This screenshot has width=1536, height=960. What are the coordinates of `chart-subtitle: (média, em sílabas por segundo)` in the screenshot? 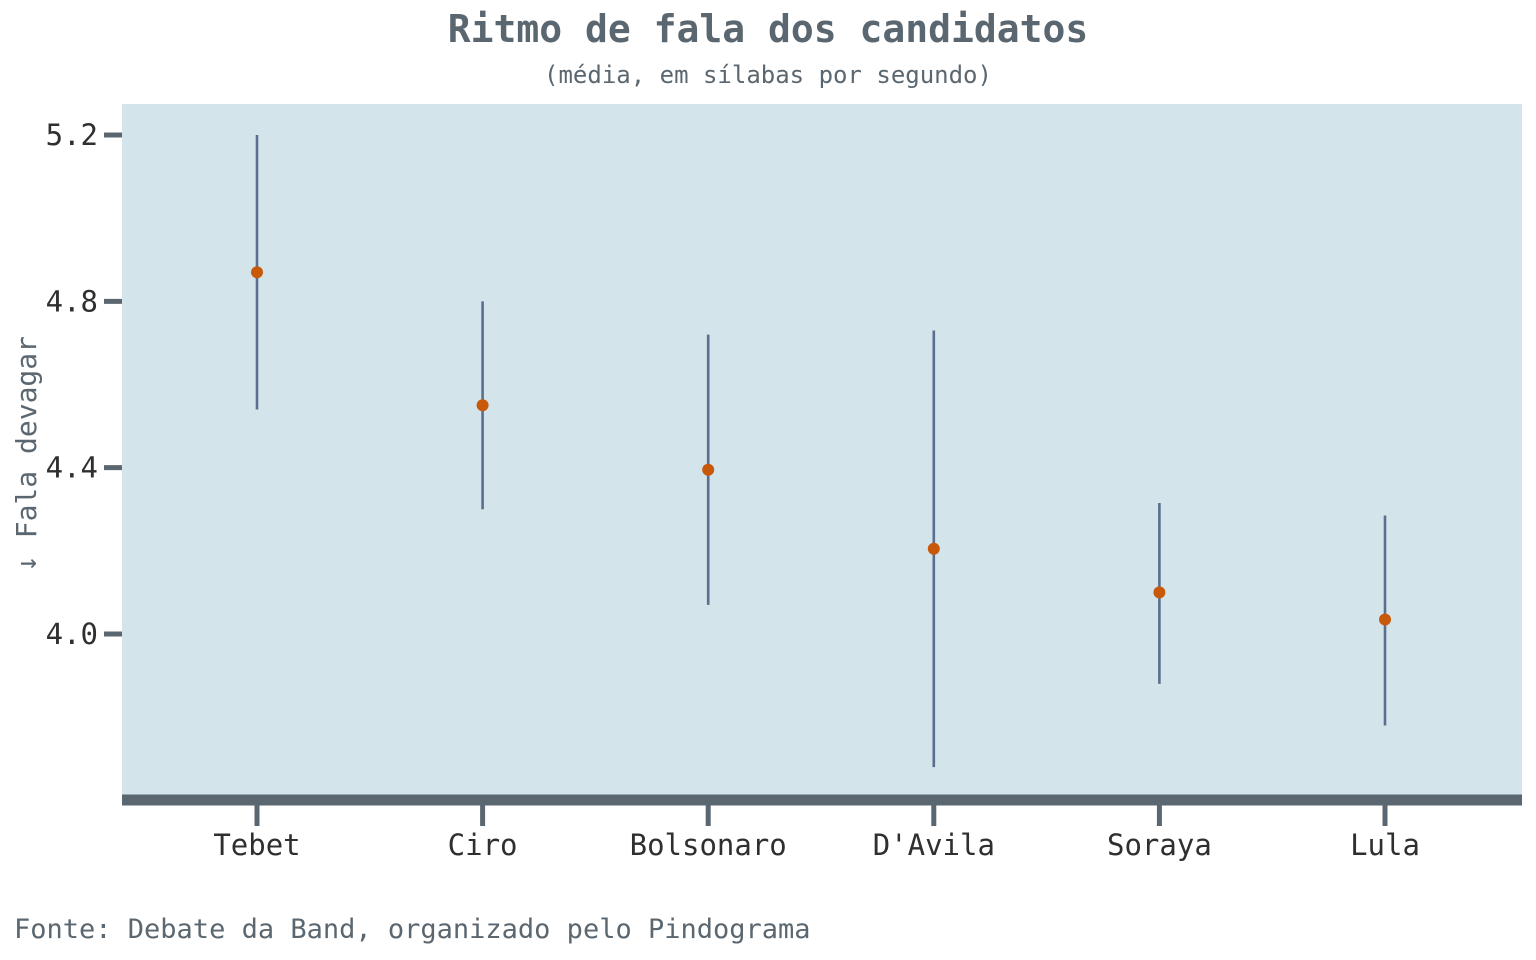 It's located at (768, 75).